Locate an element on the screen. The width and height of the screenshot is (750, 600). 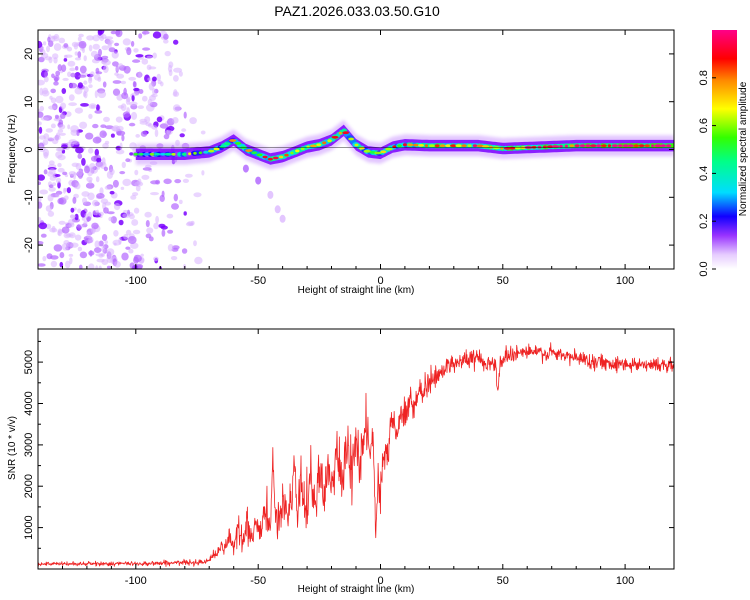
spec-y-tick-label: -10 is located at coordinates (29, 197).